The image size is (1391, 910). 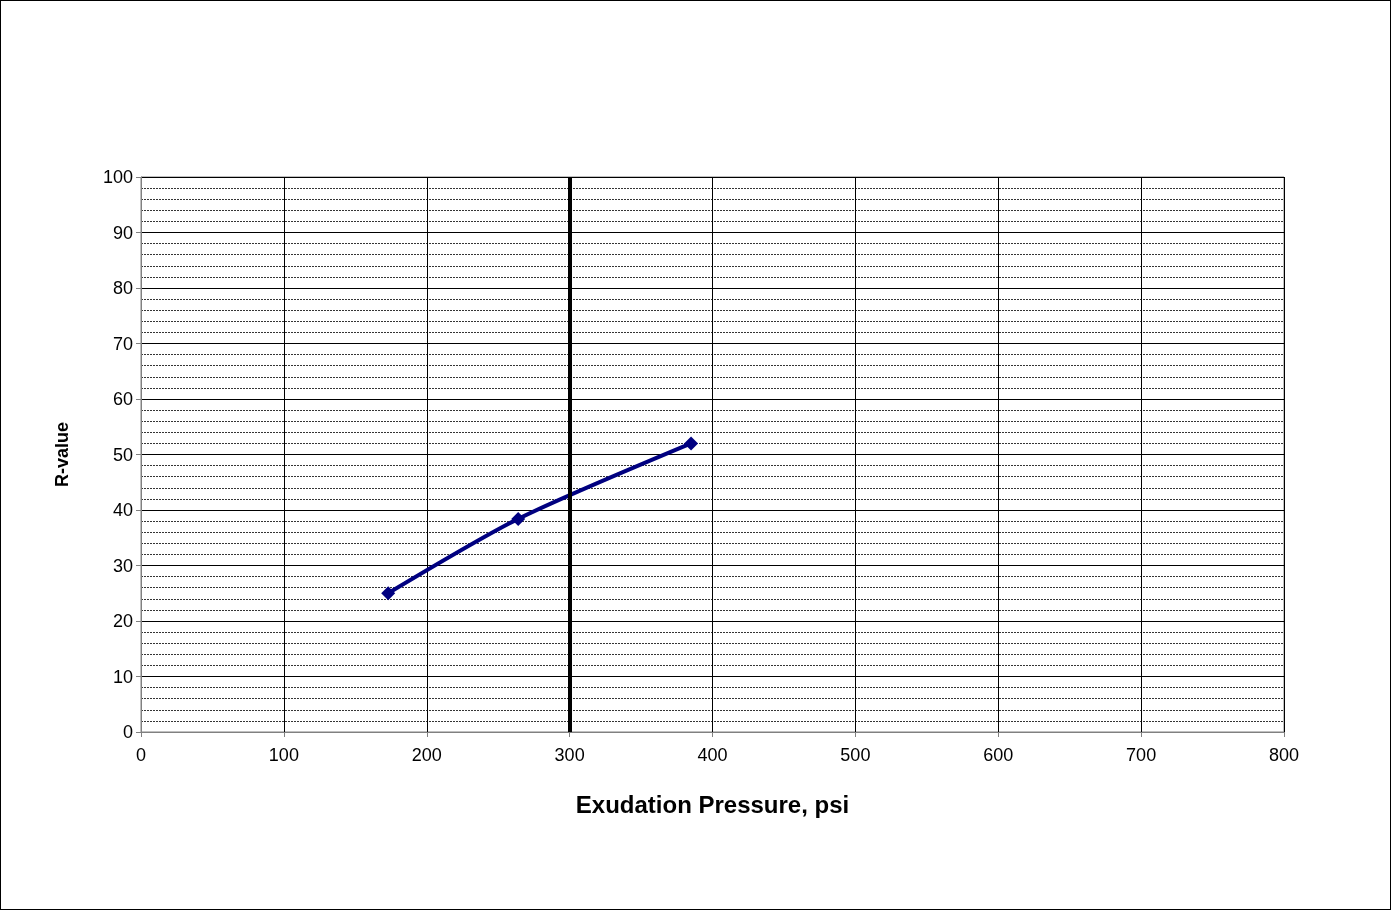 What do you see at coordinates (122, 232) in the screenshot?
I see `y-tick-label: 90` at bounding box center [122, 232].